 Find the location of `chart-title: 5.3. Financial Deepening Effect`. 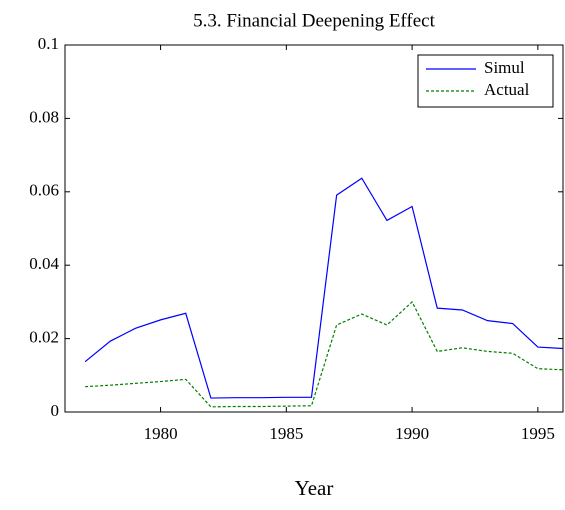

chart-title: 5.3. Financial Deepening Effect is located at coordinates (314, 20).